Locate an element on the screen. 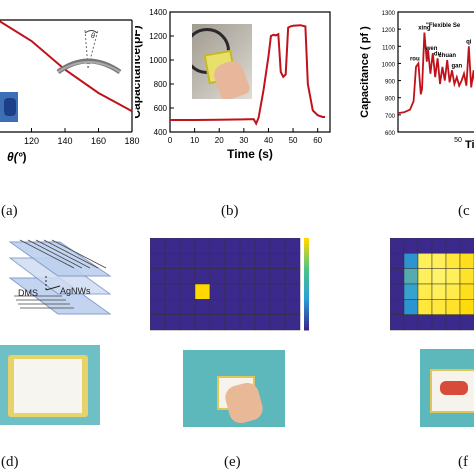 The image size is (474, 474). panel-b-y-tick-label: 400 is located at coordinates (161, 132).